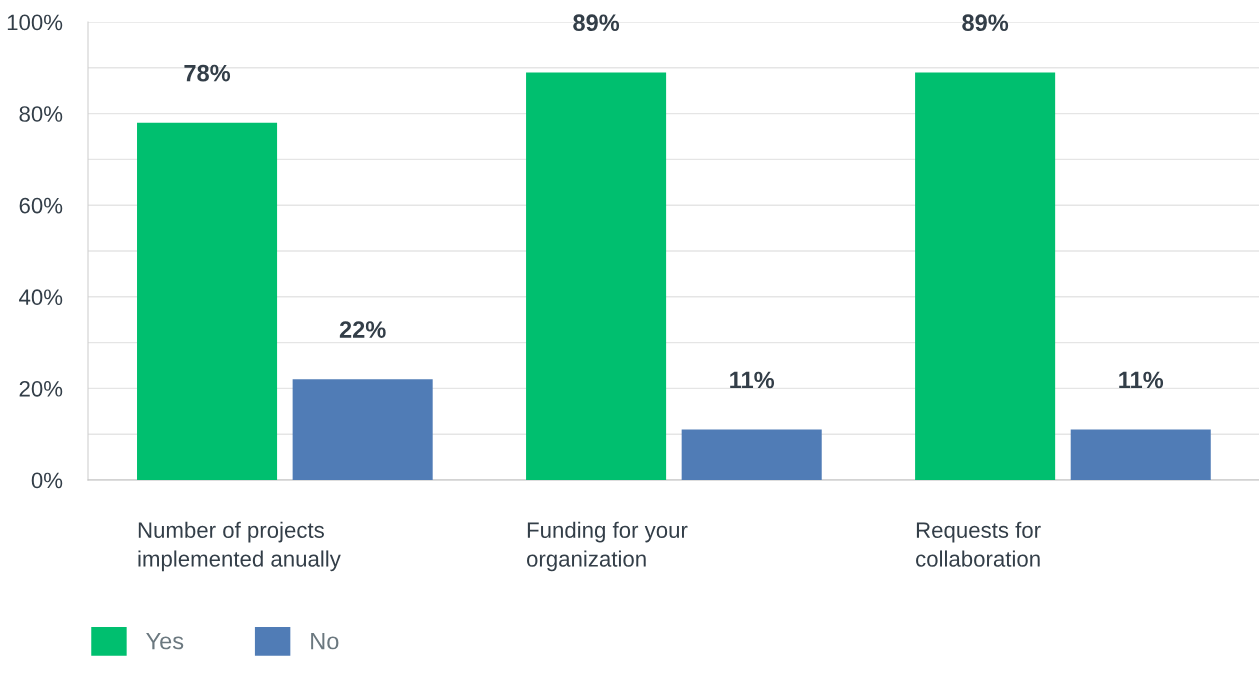  I want to click on legend-label: No, so click(325, 641).